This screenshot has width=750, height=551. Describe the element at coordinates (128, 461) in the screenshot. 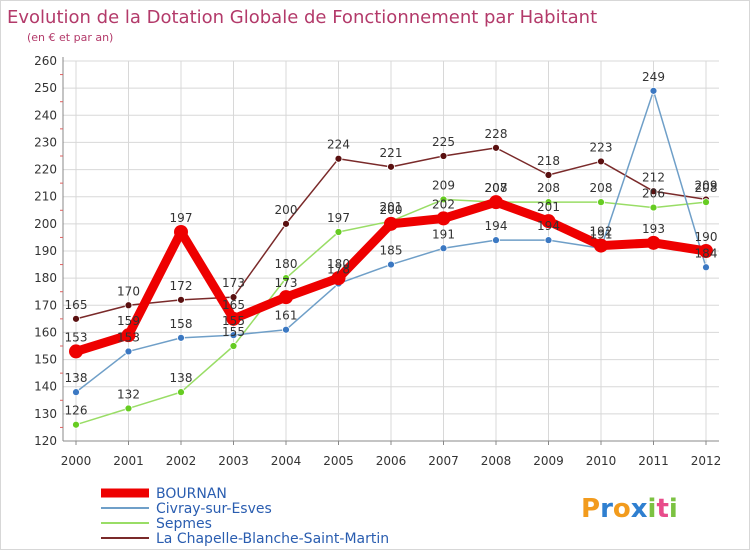

I see `x-tick-label: 2001` at that location.